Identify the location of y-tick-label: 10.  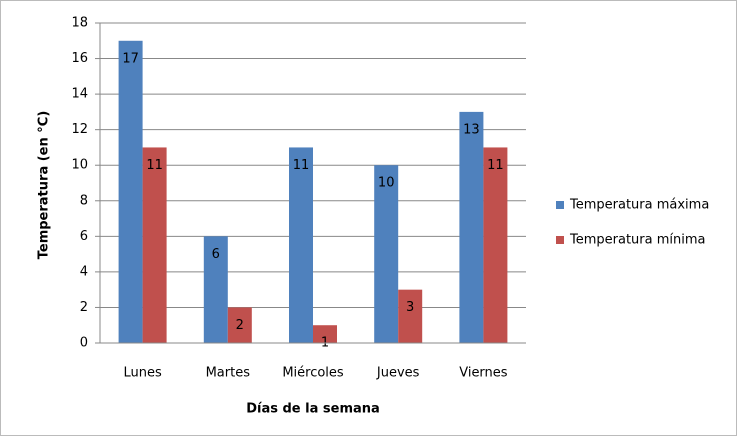
(79, 165).